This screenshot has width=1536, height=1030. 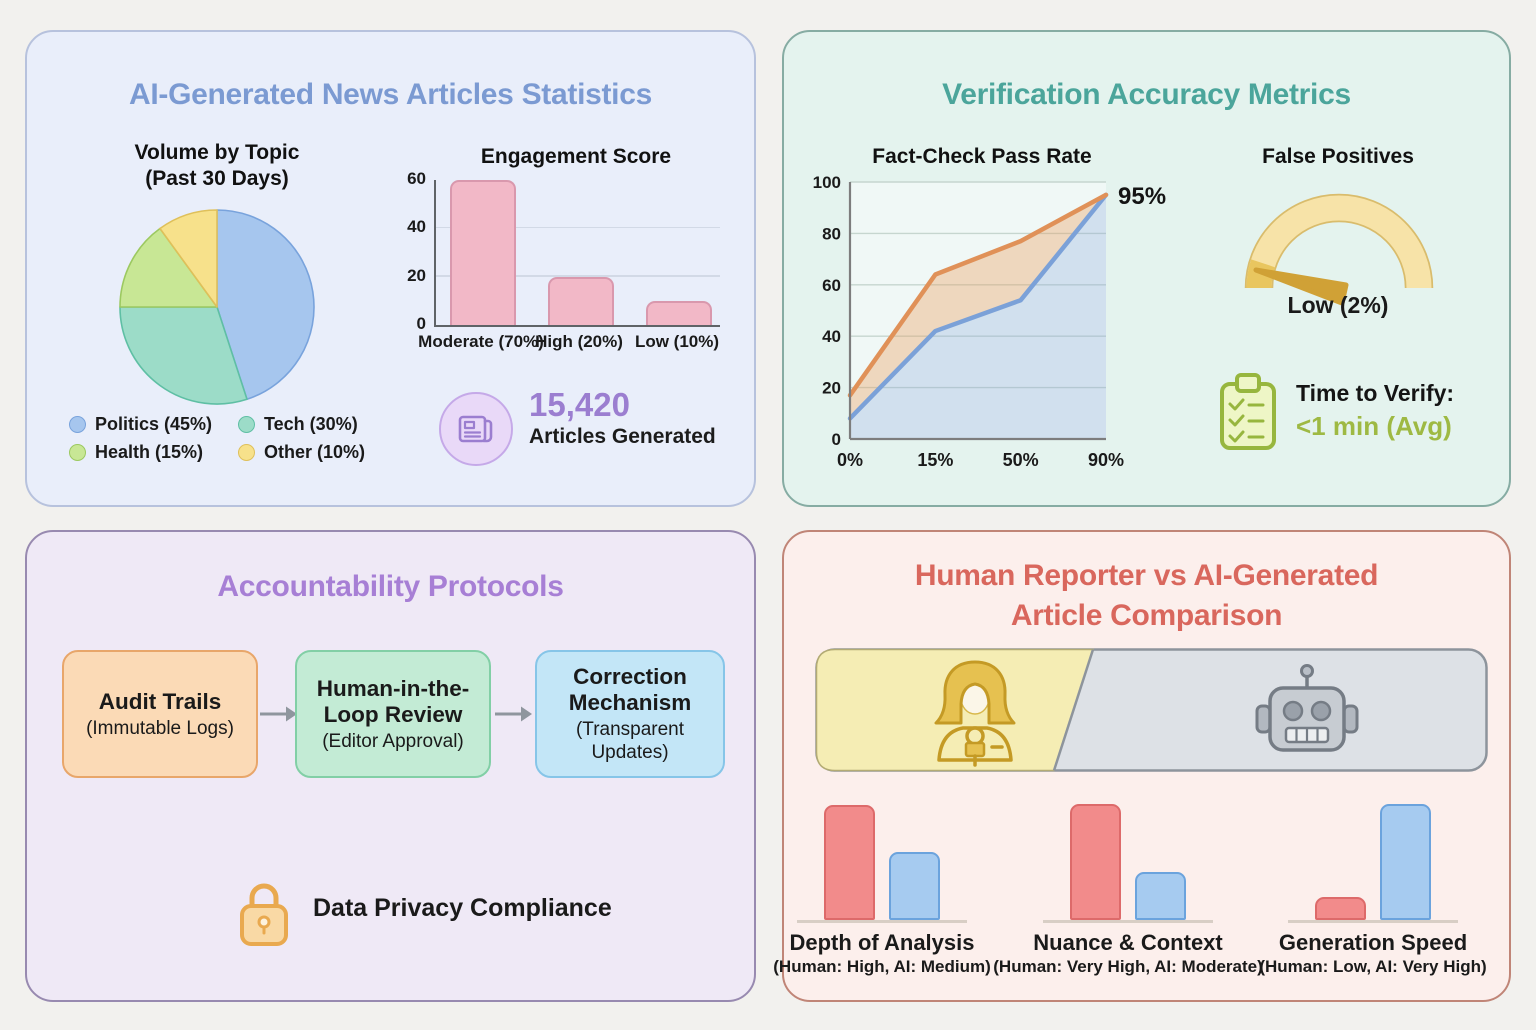 I want to click on articles-count: 15,420, so click(x=579, y=404).